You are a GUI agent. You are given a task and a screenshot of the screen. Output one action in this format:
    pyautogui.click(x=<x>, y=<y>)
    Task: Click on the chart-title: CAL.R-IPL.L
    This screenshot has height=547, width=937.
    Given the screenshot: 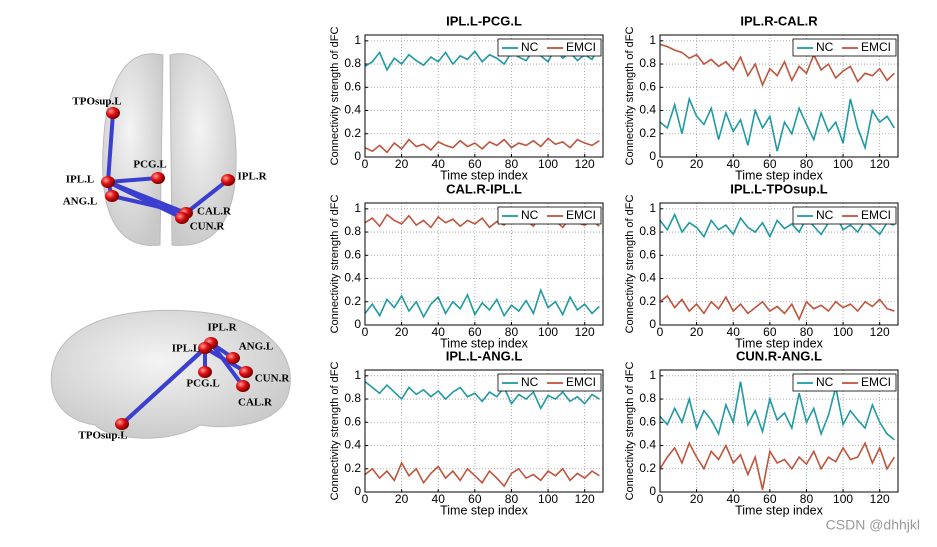 What is the action you would take?
    pyautogui.click(x=484, y=188)
    